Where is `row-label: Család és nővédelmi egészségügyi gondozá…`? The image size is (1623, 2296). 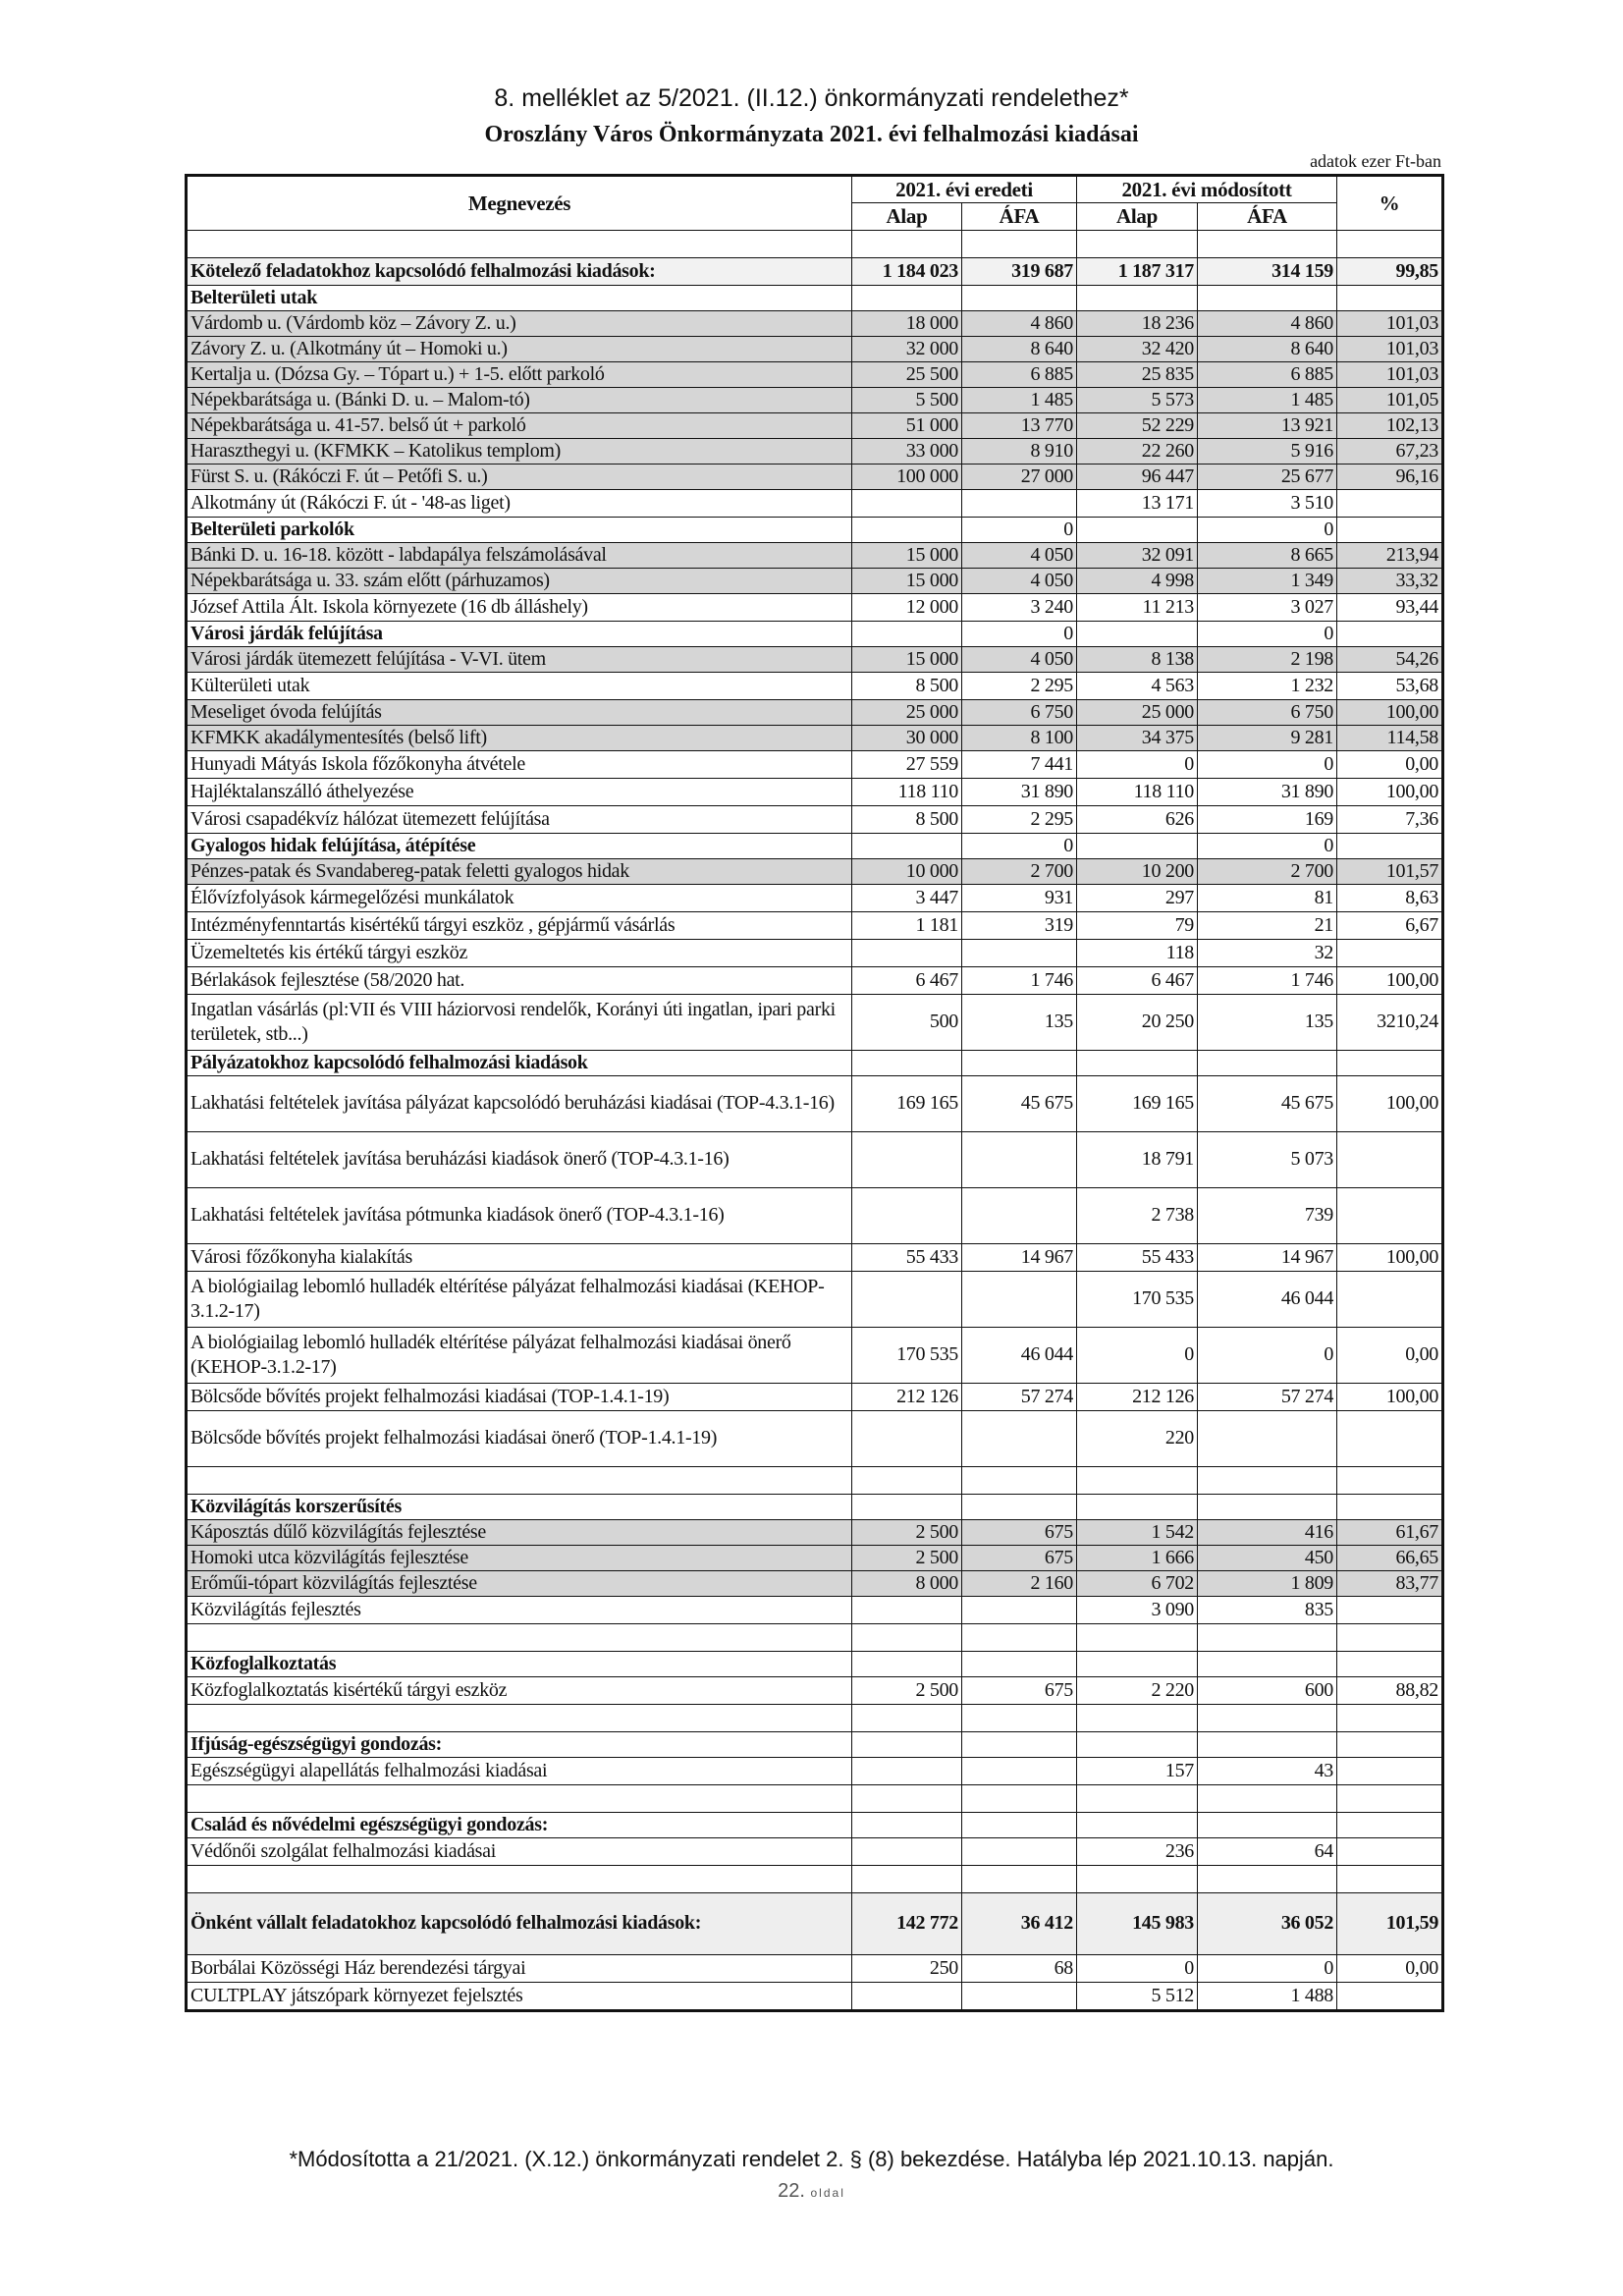 row-label: Család és nővédelmi egészségügyi gondozá… is located at coordinates (519, 1824).